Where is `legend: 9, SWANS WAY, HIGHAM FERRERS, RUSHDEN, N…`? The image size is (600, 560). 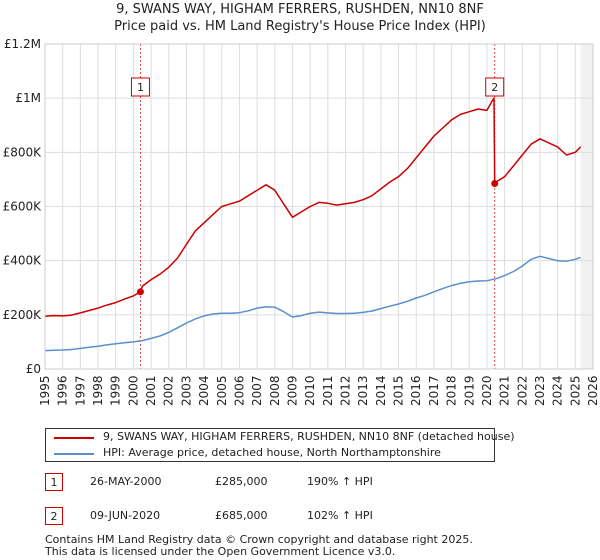 legend: 9, SWANS WAY, HIGHAM FERRERS, RUSHDEN, N… is located at coordinates (280, 445).